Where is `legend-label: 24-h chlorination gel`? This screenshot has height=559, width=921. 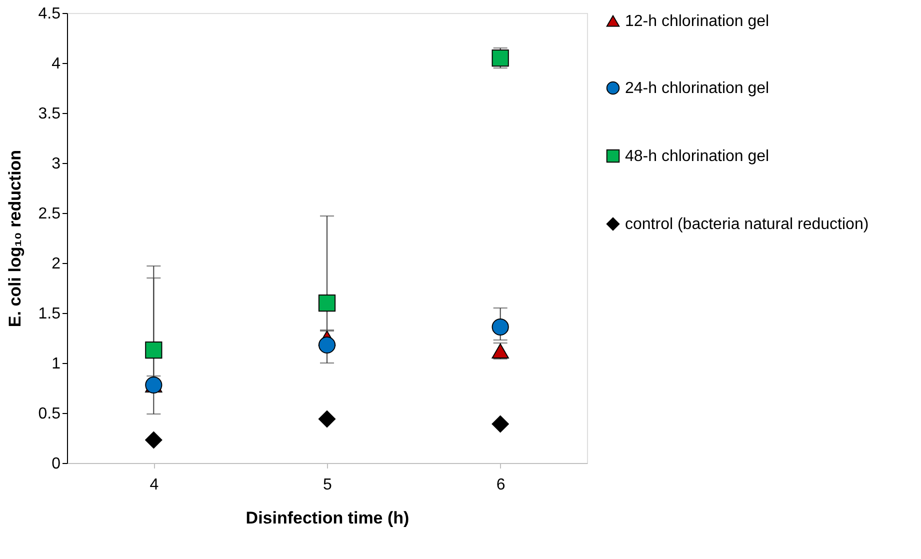 legend-label: 24-h chlorination gel is located at coordinates (697, 88).